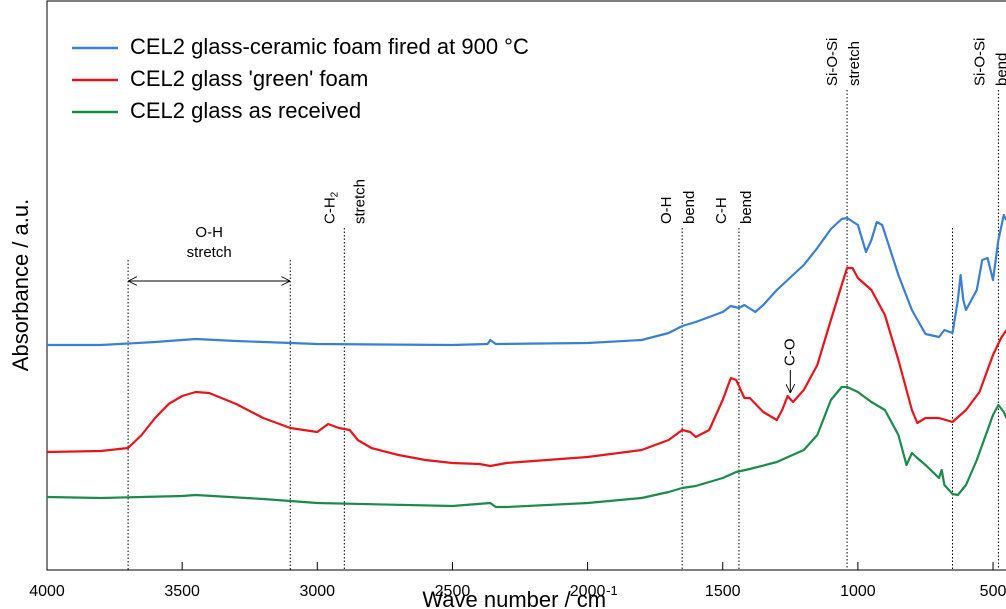 Image resolution: width=1006 pixels, height=609 pixels. I want to click on annotation-text: O-H, so click(666, 211).